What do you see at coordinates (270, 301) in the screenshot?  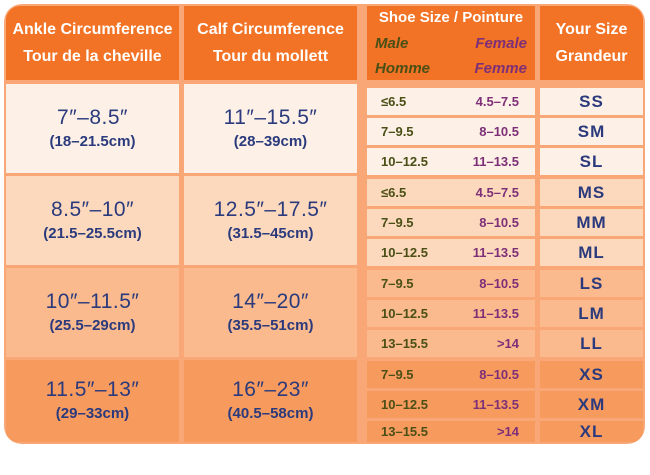 I see `calf-range-inches: 14″–20″` at bounding box center [270, 301].